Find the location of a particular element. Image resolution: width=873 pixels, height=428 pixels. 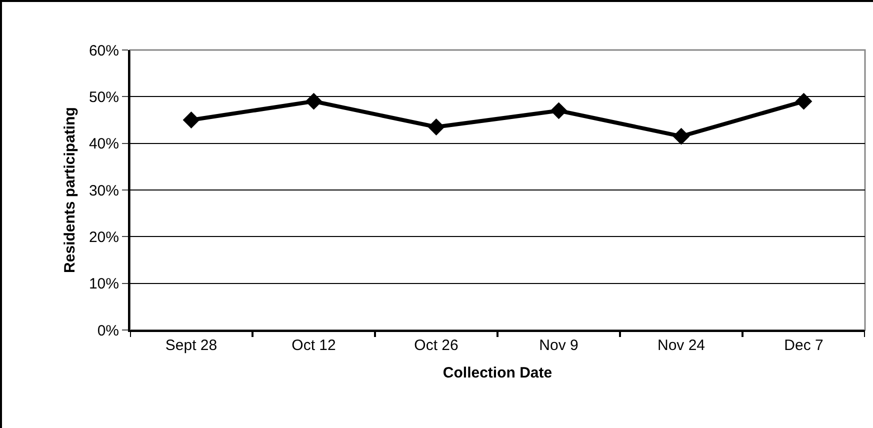

y-axis-title: Residents participating is located at coordinates (70, 190).